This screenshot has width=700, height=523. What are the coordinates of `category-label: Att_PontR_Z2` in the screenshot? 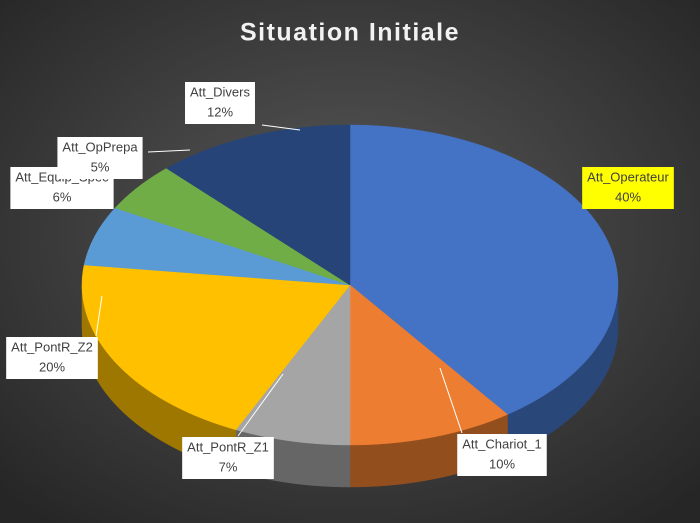 It's located at (52, 346).